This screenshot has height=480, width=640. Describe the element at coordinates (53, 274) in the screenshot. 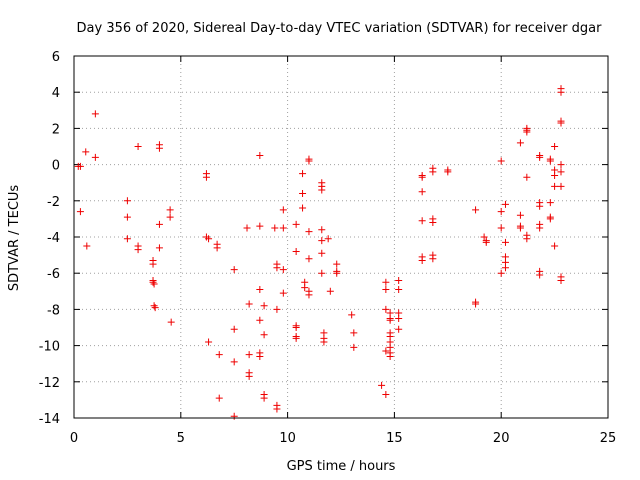

I see `y-tick-label: -6` at that location.